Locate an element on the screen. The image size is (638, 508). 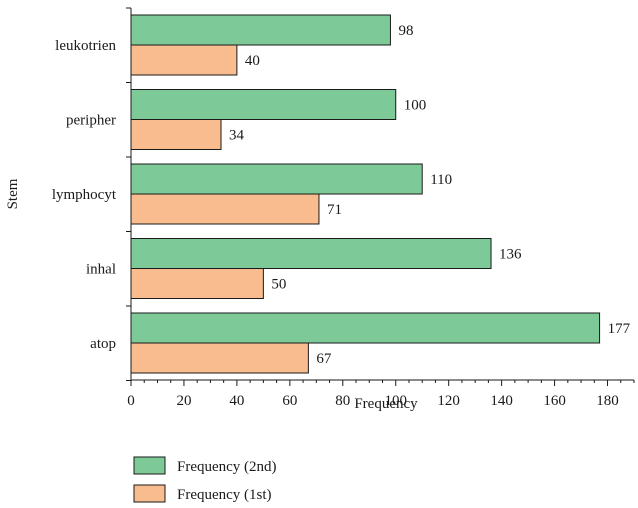
data-label: 67 is located at coordinates (324, 359).